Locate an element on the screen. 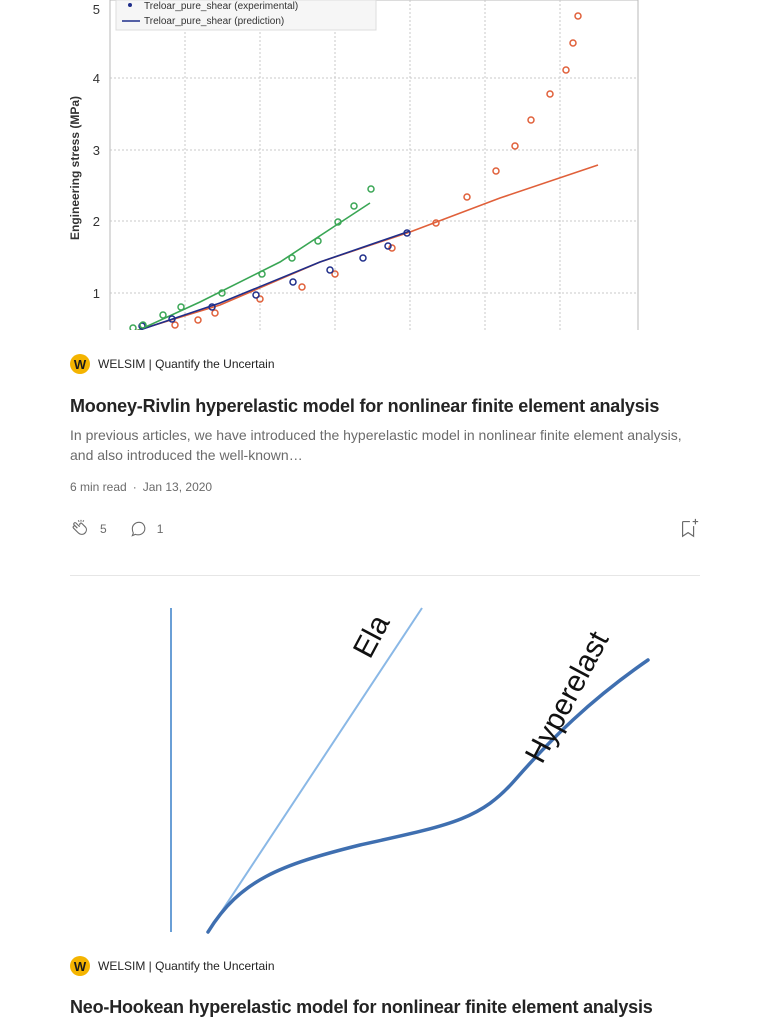 The image size is (768, 1024). read-time: 6 min read is located at coordinates (98, 487).